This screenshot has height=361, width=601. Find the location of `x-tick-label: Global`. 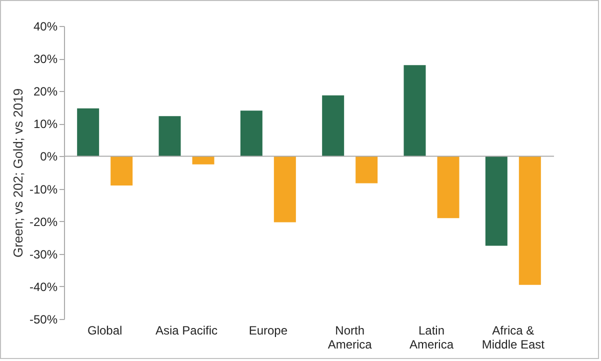

x-tick-label: Global is located at coordinates (104, 331).